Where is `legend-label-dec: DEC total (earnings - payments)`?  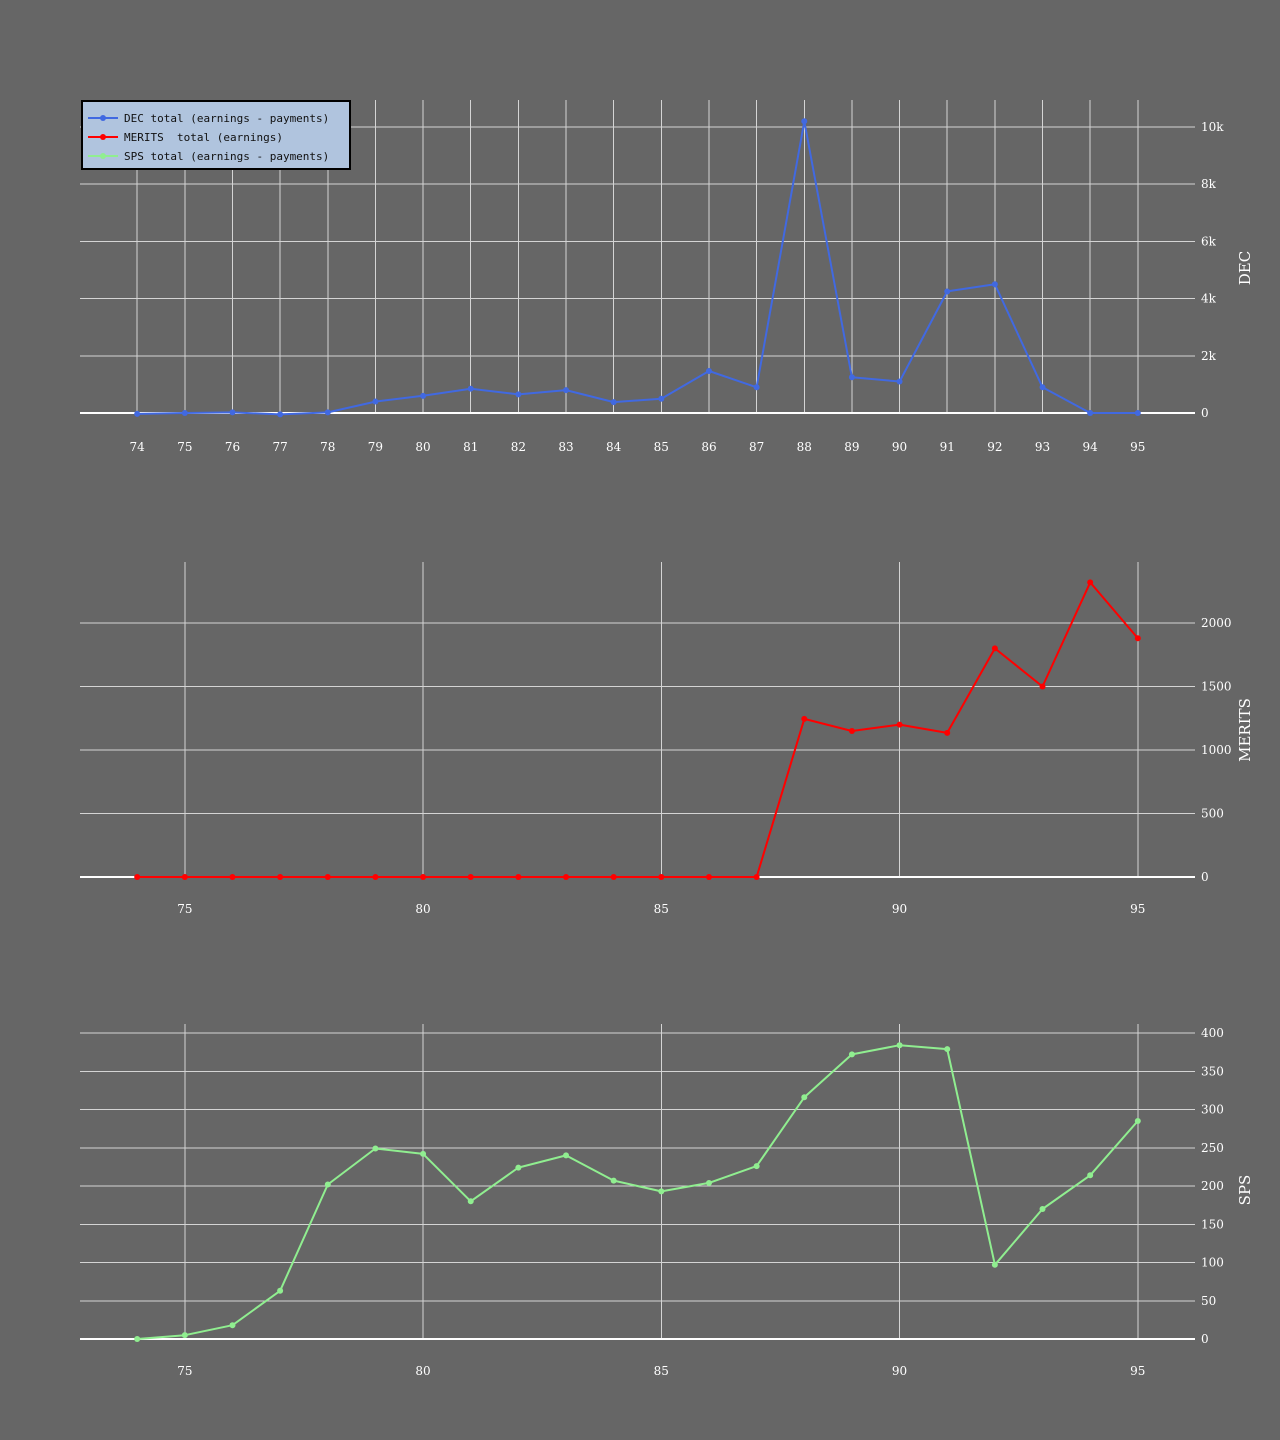 legend-label-dec: DEC total (earnings - payments) is located at coordinates (227, 118).